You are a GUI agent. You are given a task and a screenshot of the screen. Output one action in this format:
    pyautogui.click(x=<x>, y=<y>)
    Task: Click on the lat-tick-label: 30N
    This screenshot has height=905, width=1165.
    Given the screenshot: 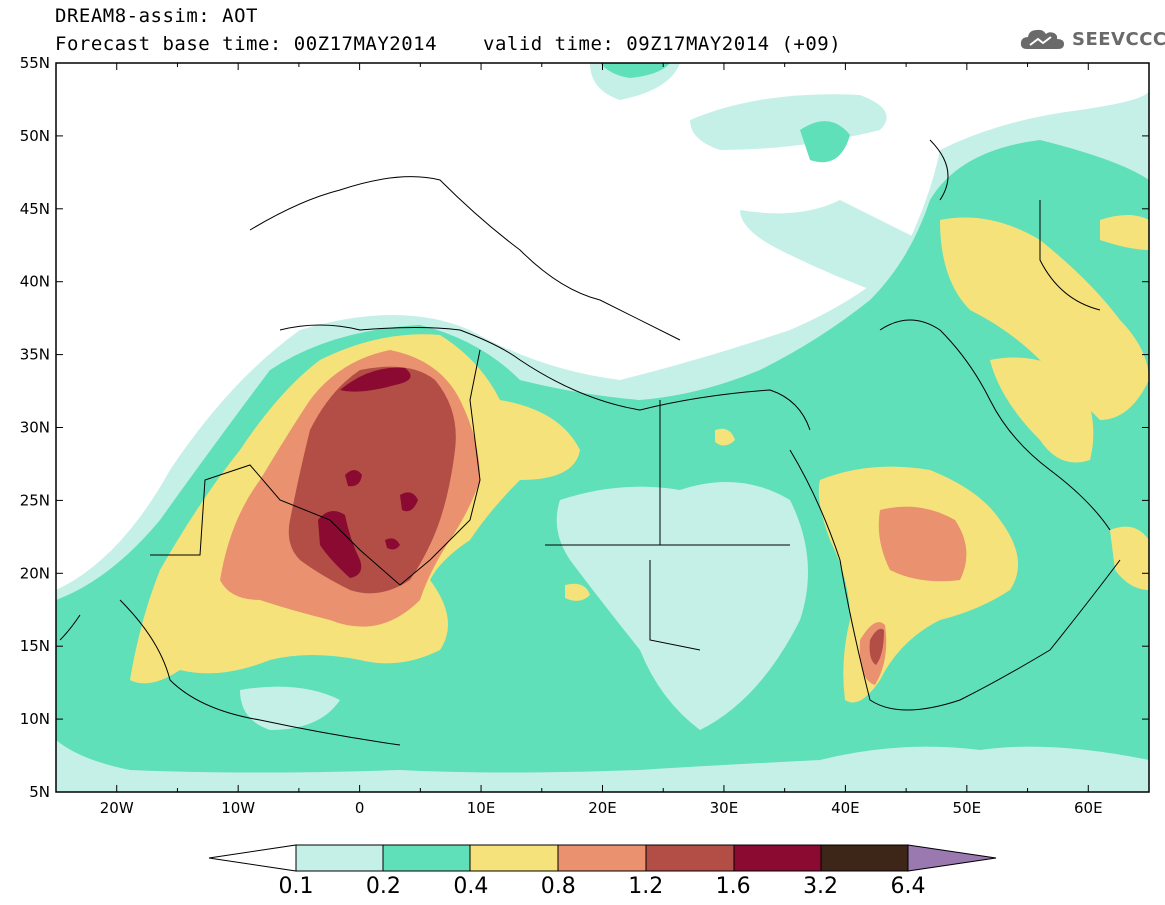 What is the action you would take?
    pyautogui.click(x=35, y=428)
    